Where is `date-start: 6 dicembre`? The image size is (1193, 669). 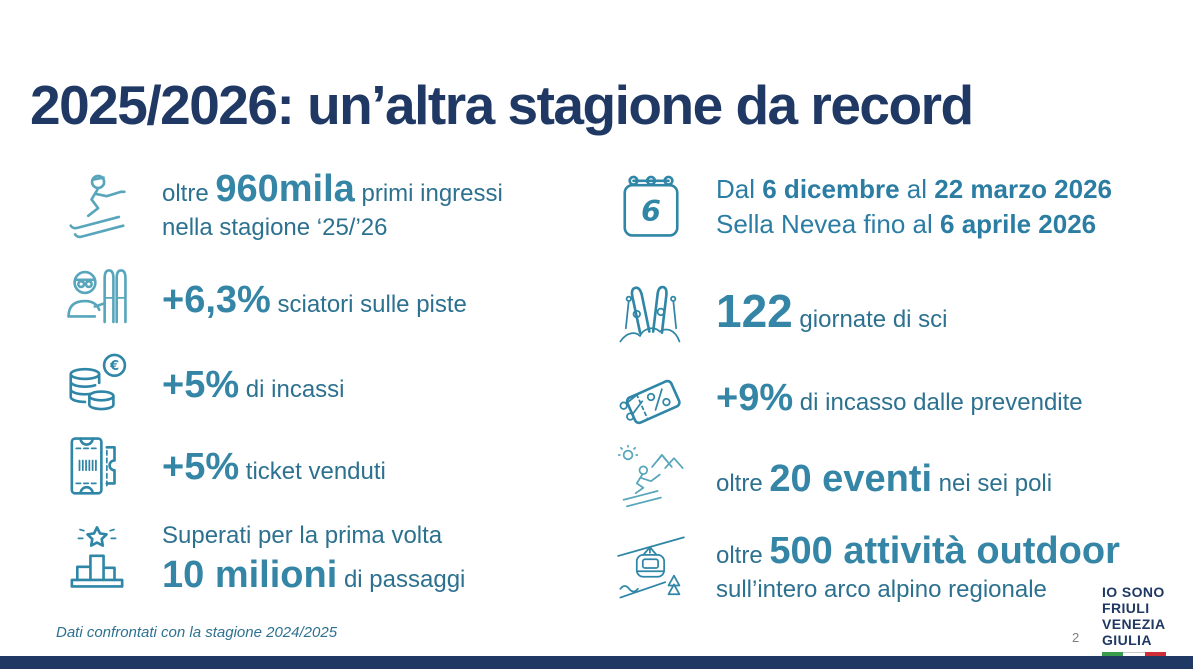
date-start: 6 dicembre is located at coordinates (831, 189).